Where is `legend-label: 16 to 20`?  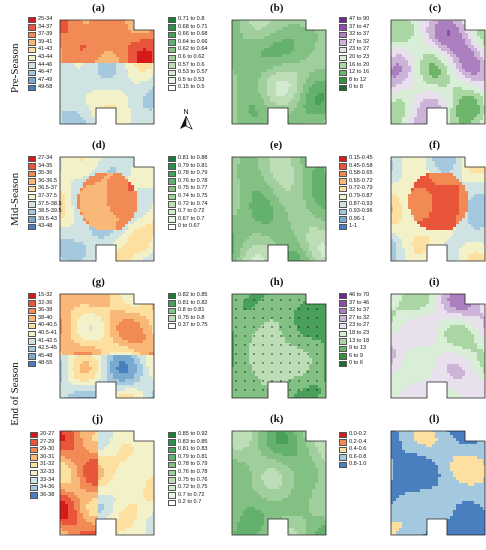 legend-label: 16 to 20 is located at coordinates (359, 64).